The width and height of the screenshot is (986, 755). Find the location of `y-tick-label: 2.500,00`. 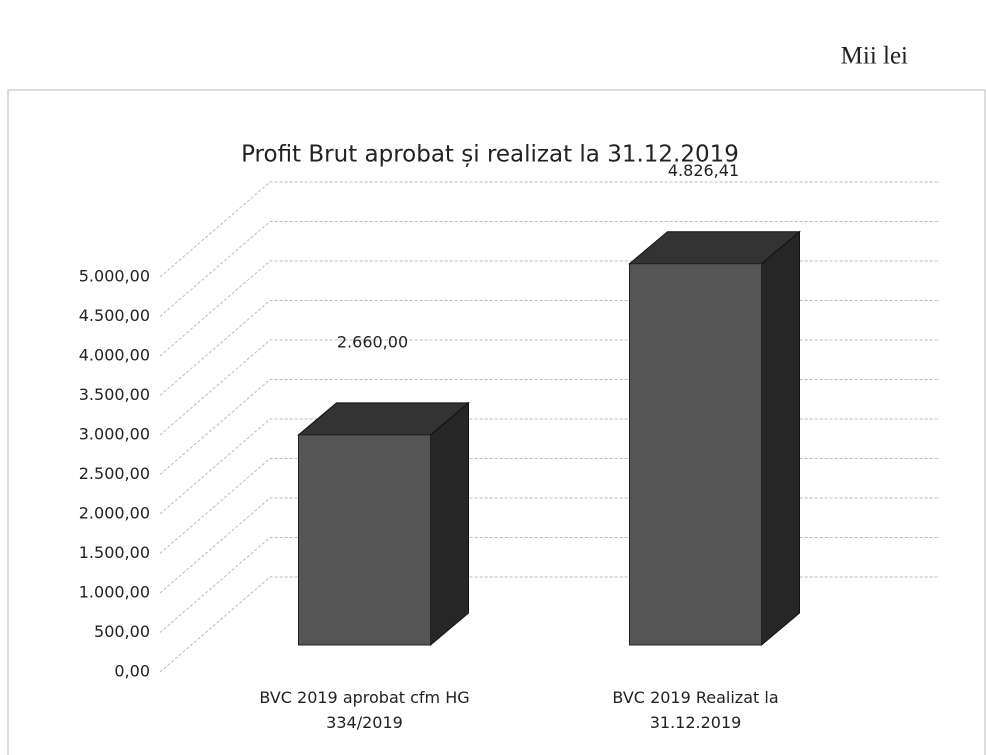

y-tick-label: 2.500,00 is located at coordinates (114, 473).